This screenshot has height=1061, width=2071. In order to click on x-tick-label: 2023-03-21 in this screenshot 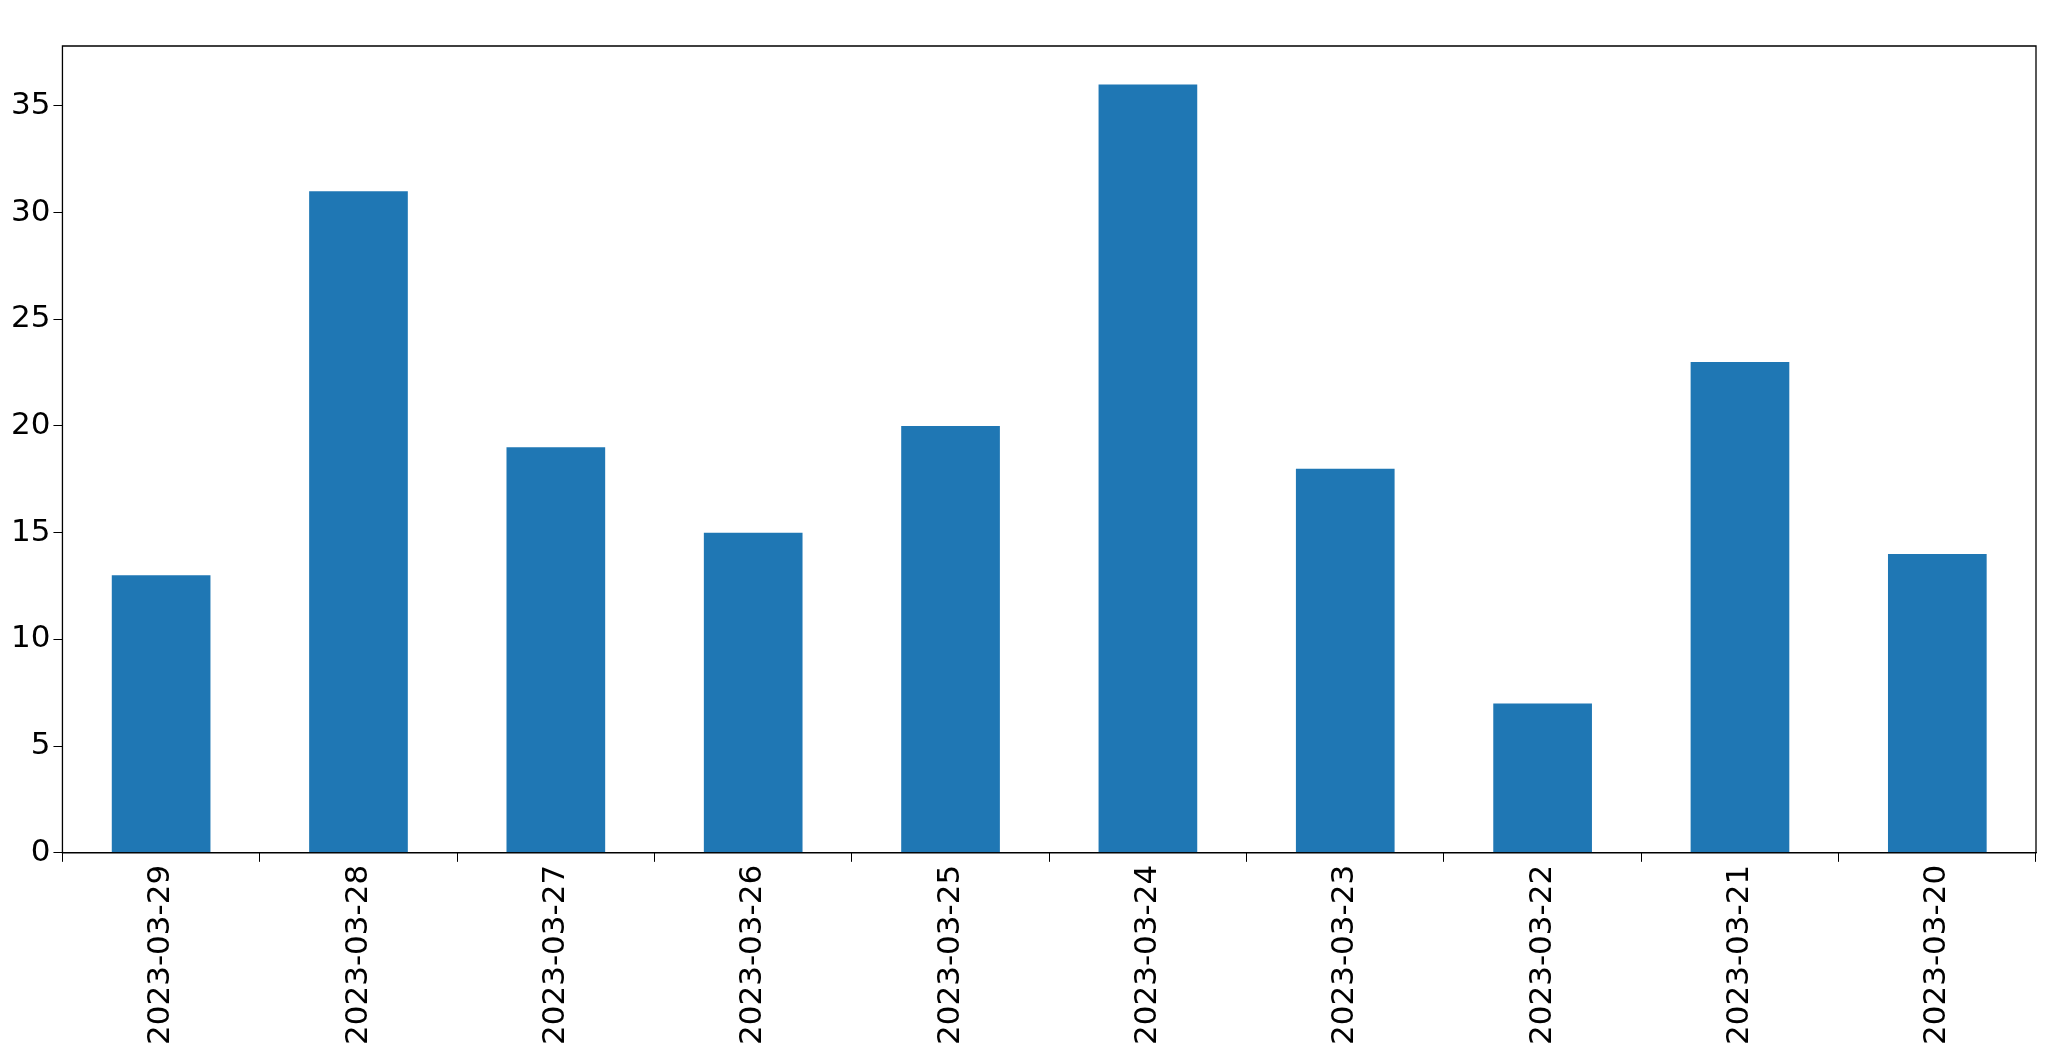, I will do `click(1737, 955)`.